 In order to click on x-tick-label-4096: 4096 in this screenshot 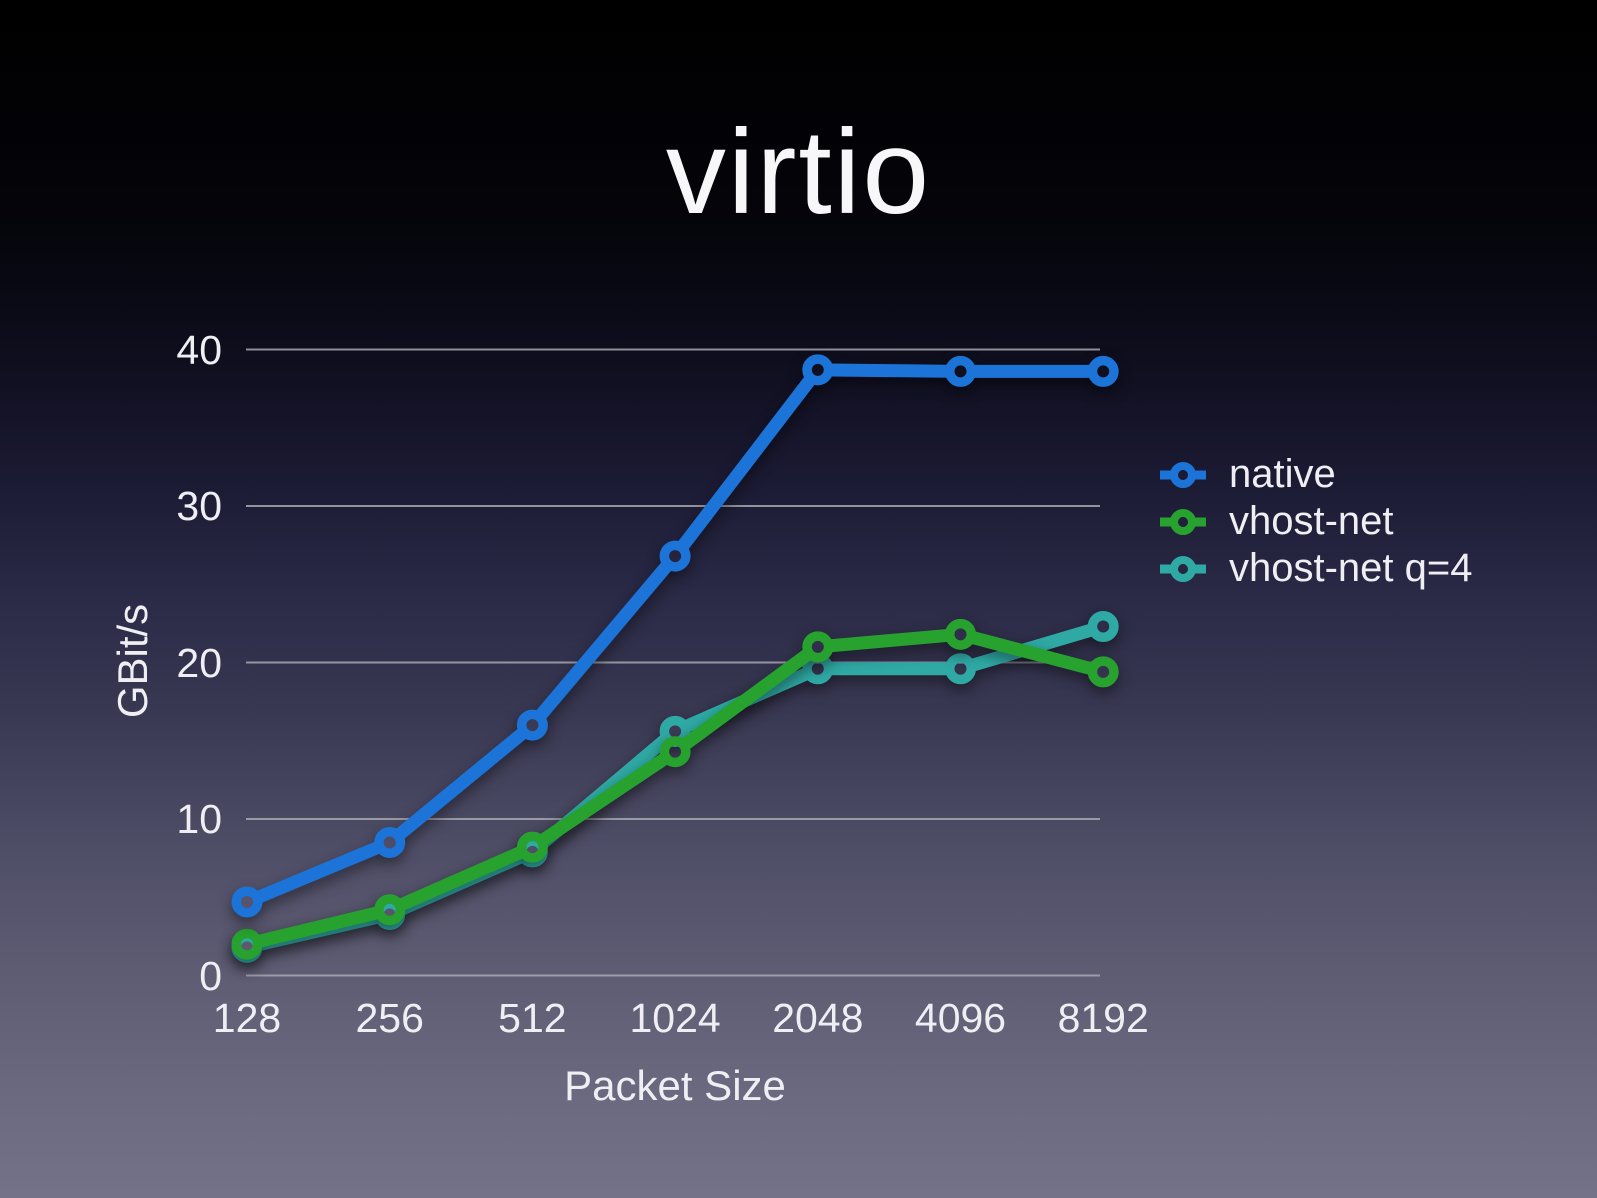, I will do `click(960, 1018)`.